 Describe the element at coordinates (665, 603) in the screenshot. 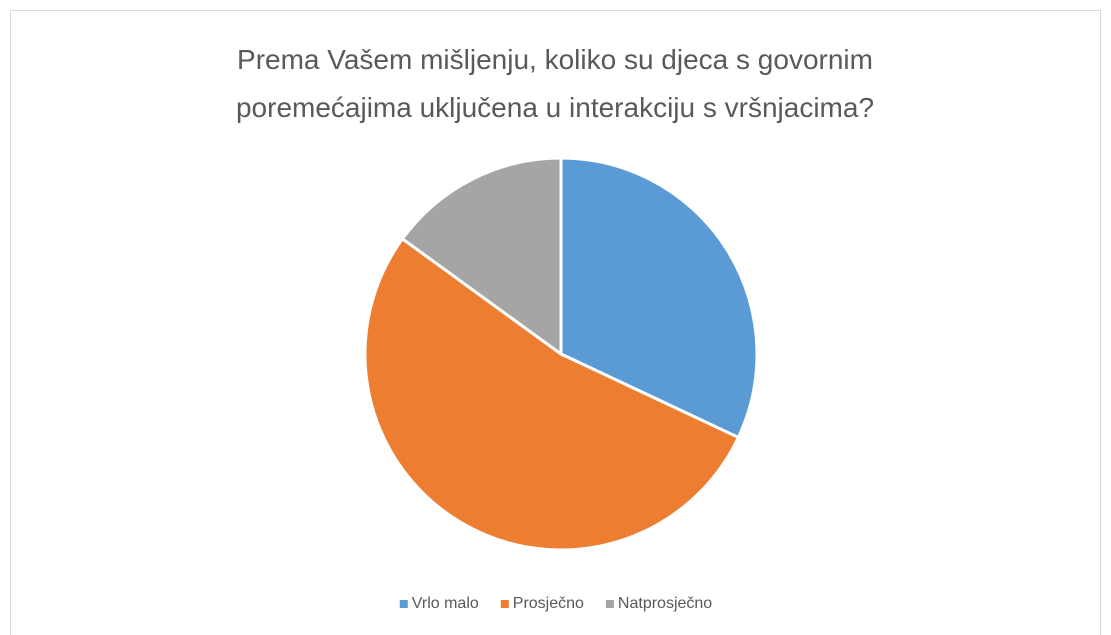

I see `legend-label: Natprosječno` at that location.